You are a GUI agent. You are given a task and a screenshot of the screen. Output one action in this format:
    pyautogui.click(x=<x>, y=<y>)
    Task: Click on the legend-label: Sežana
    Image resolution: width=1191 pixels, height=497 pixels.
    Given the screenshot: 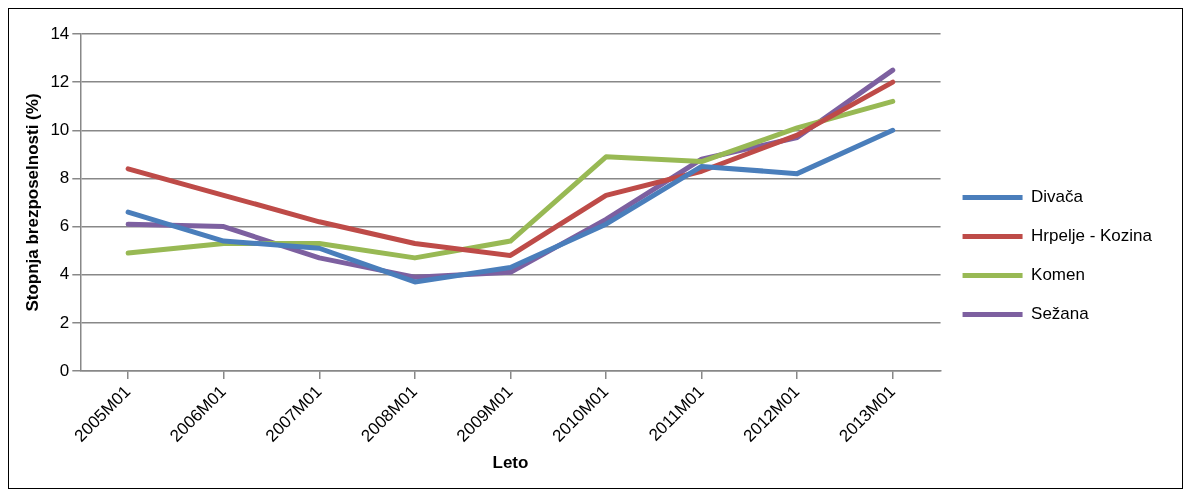 What is the action you would take?
    pyautogui.click(x=1060, y=314)
    